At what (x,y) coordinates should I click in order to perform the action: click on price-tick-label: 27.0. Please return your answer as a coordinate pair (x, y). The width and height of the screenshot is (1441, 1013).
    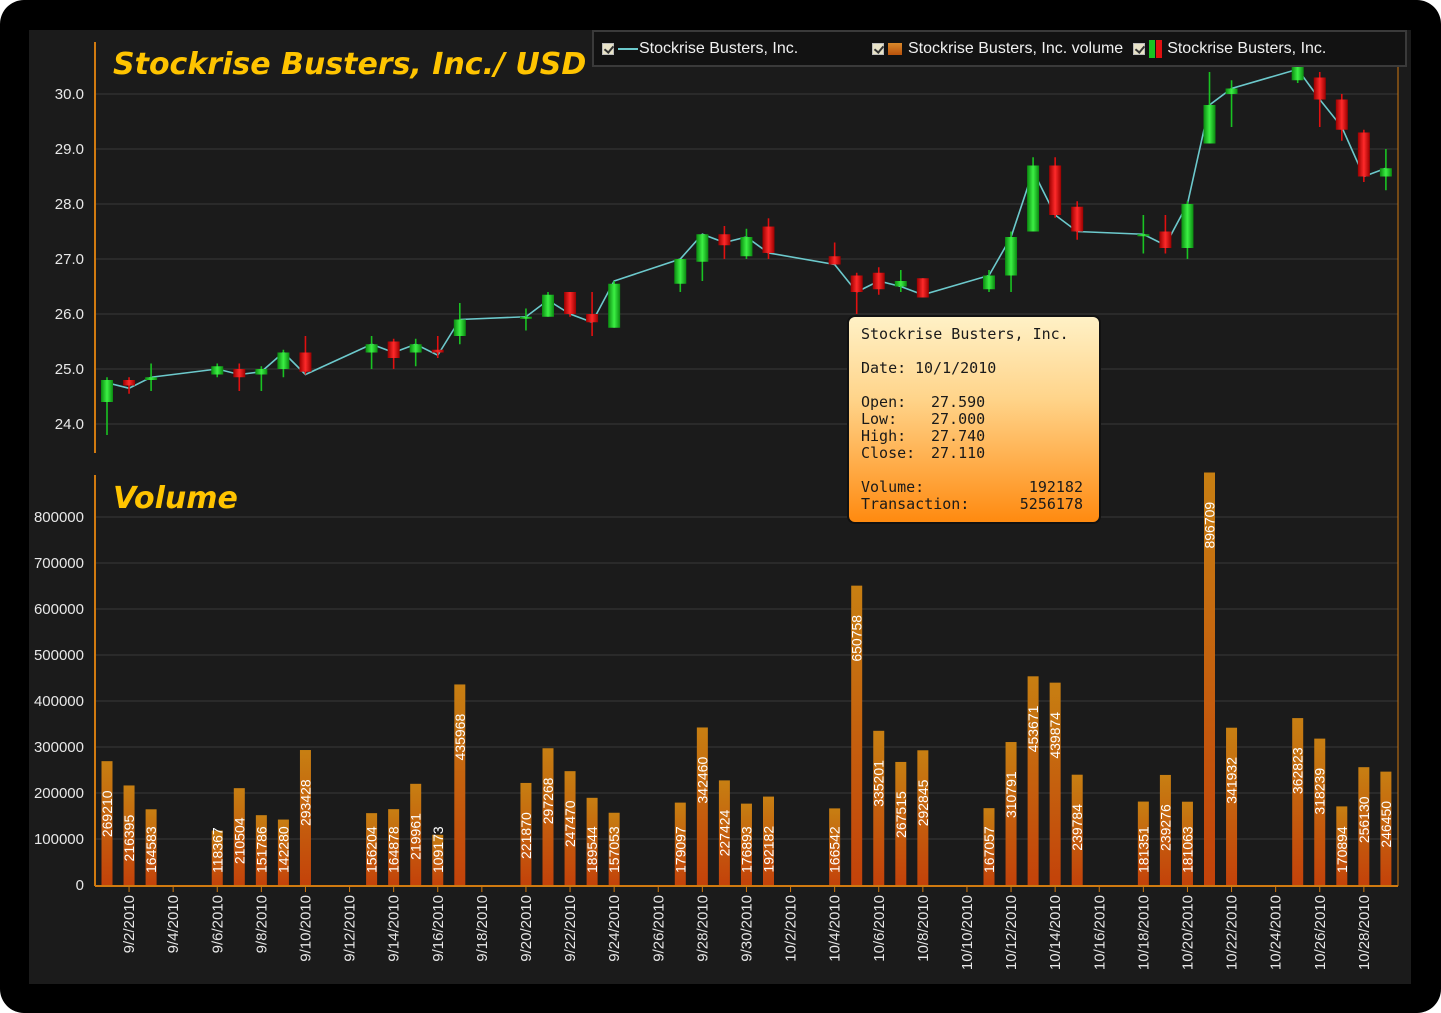
    Looking at the image, I should click on (69, 259).